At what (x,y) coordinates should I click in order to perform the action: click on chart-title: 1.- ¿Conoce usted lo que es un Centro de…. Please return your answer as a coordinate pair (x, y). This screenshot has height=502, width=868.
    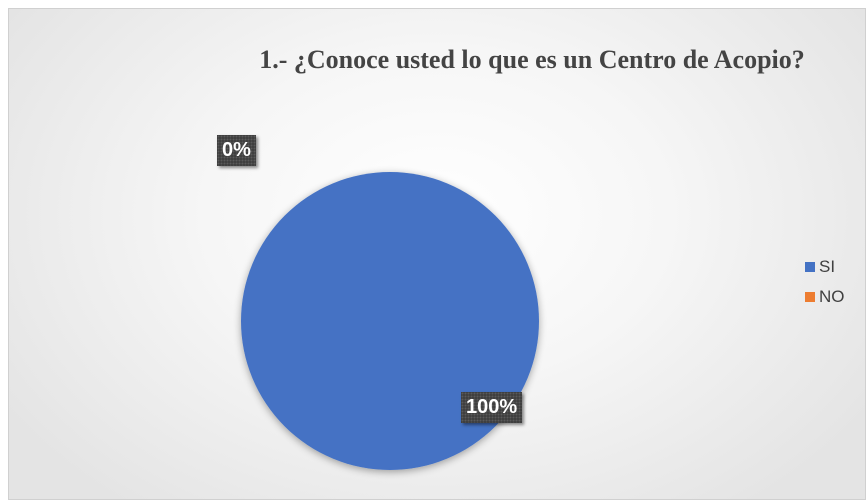
    Looking at the image, I should click on (532, 59).